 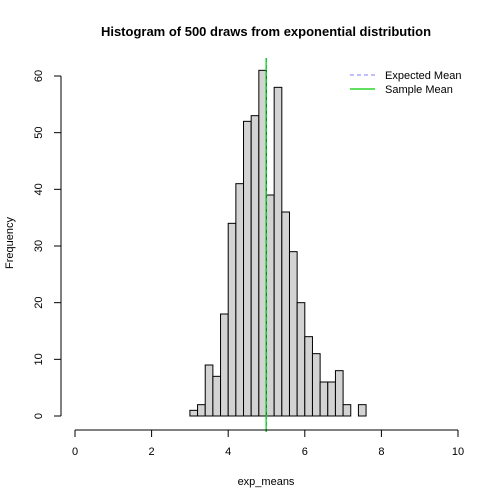 What do you see at coordinates (423, 76) in the screenshot?
I see `legend-label-0: Expected Mean` at bounding box center [423, 76].